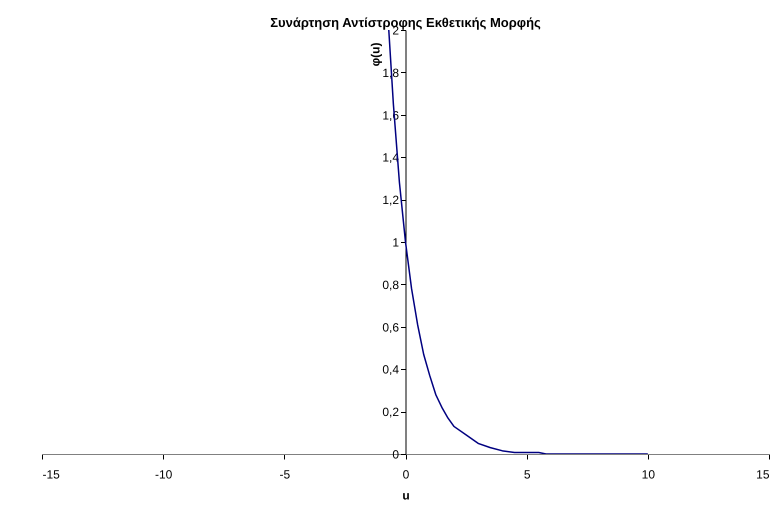  I want to click on x-tick-label: 15, so click(763, 475).